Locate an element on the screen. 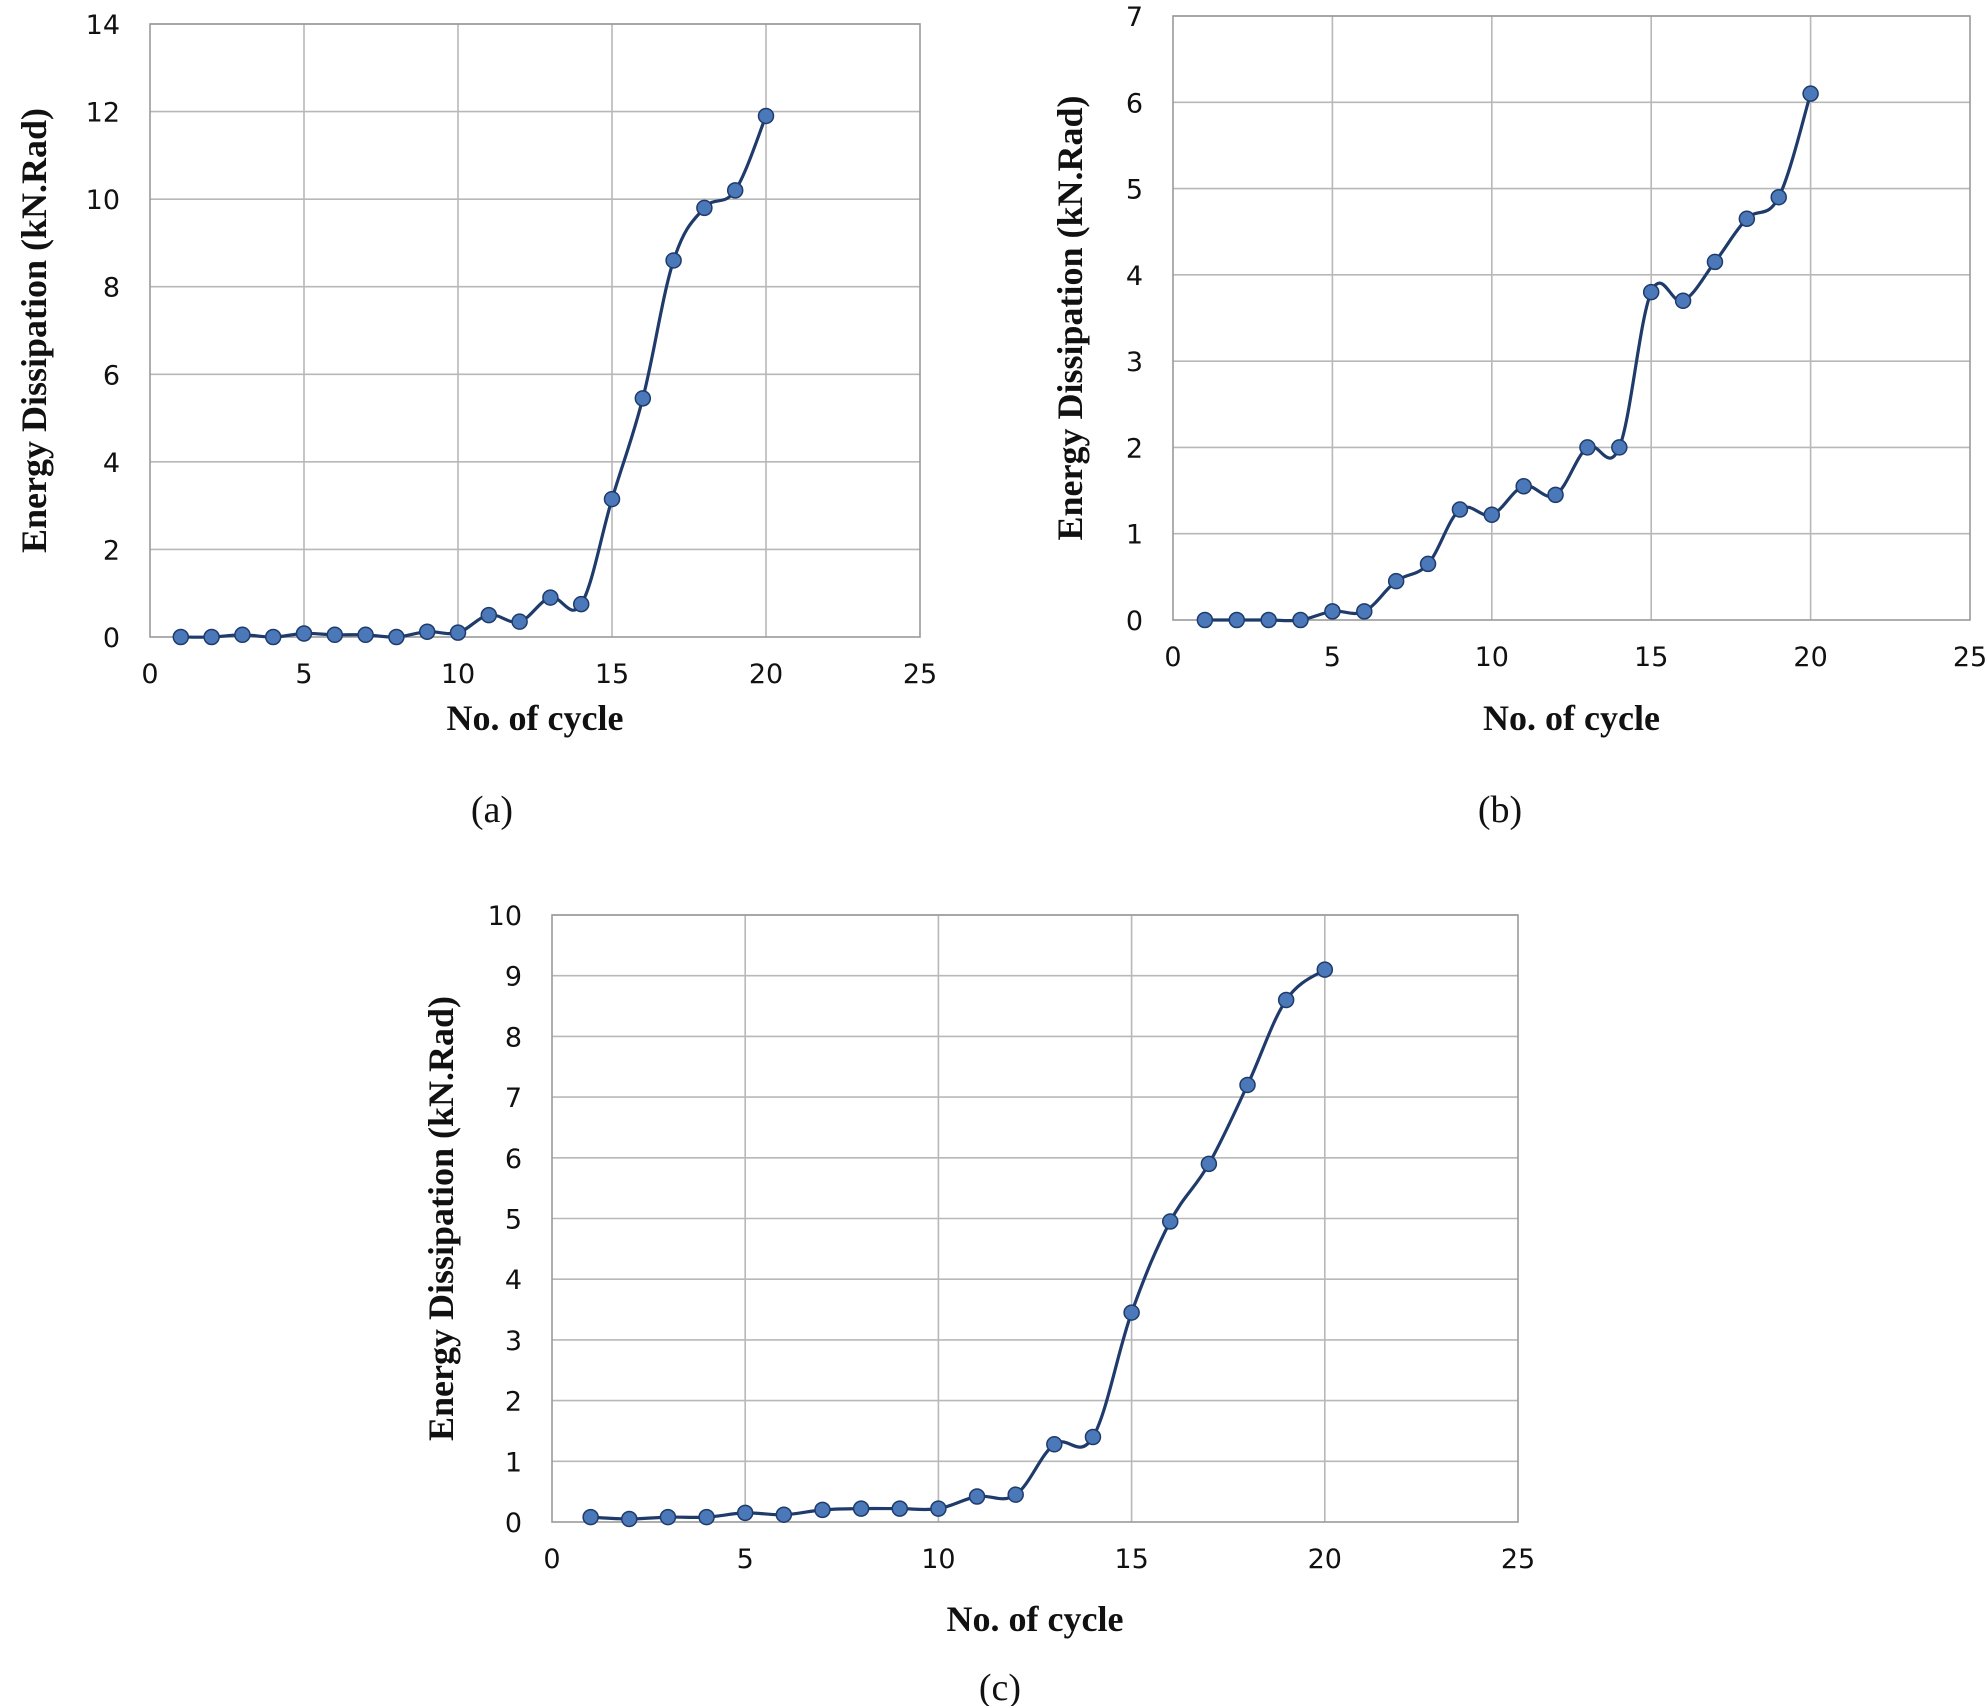  panel-c-y-tick-label: 4 is located at coordinates (513, 1280).